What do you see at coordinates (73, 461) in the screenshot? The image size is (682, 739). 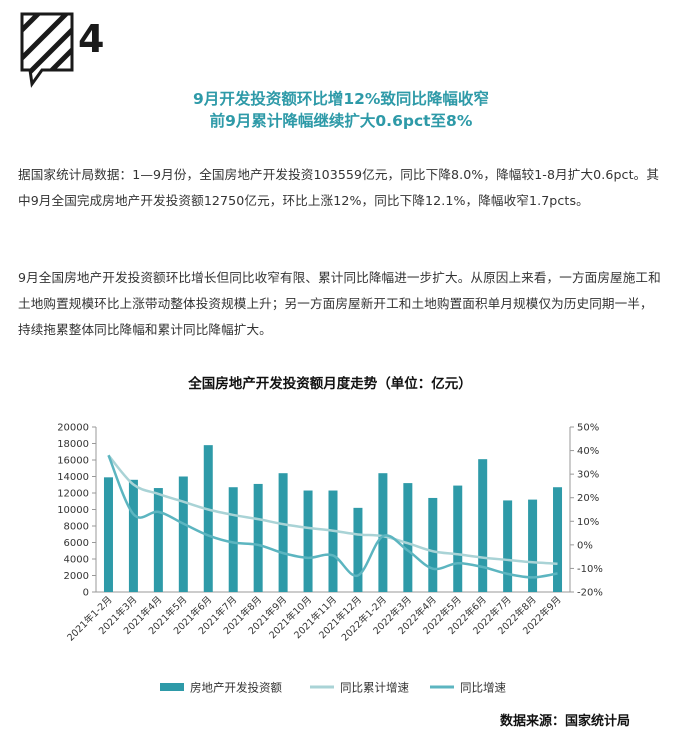 I see `y-left-tick-label: 16000` at bounding box center [73, 461].